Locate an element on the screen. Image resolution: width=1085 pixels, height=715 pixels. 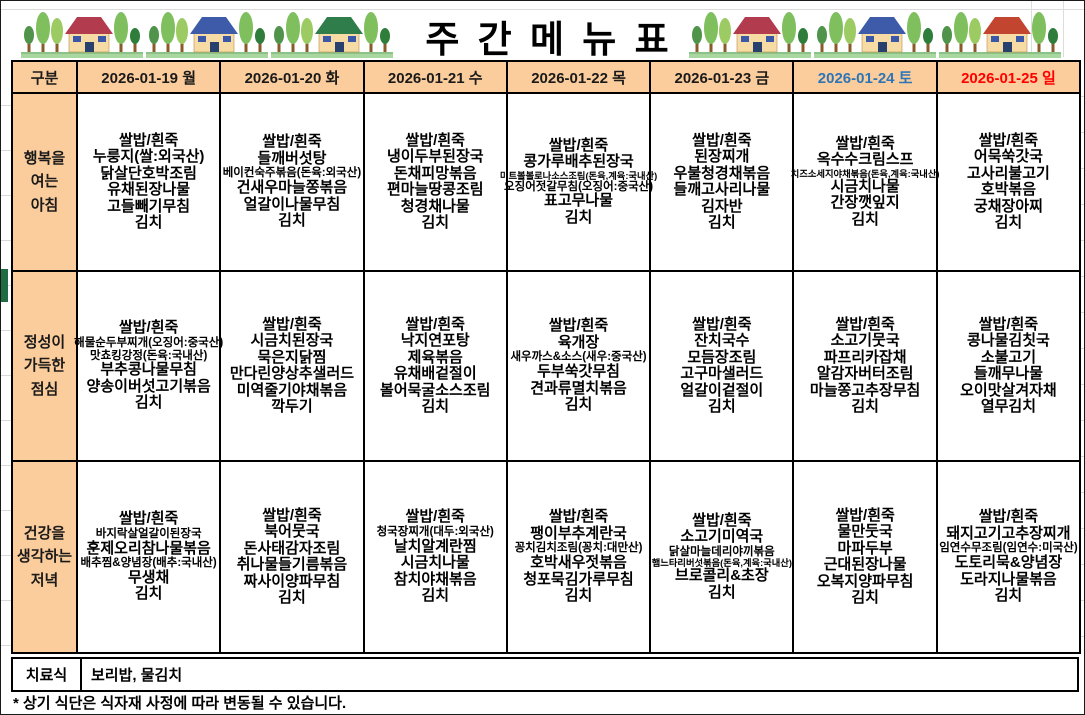
menu-item: 콩가루배추된장국 is located at coordinates (578, 162).